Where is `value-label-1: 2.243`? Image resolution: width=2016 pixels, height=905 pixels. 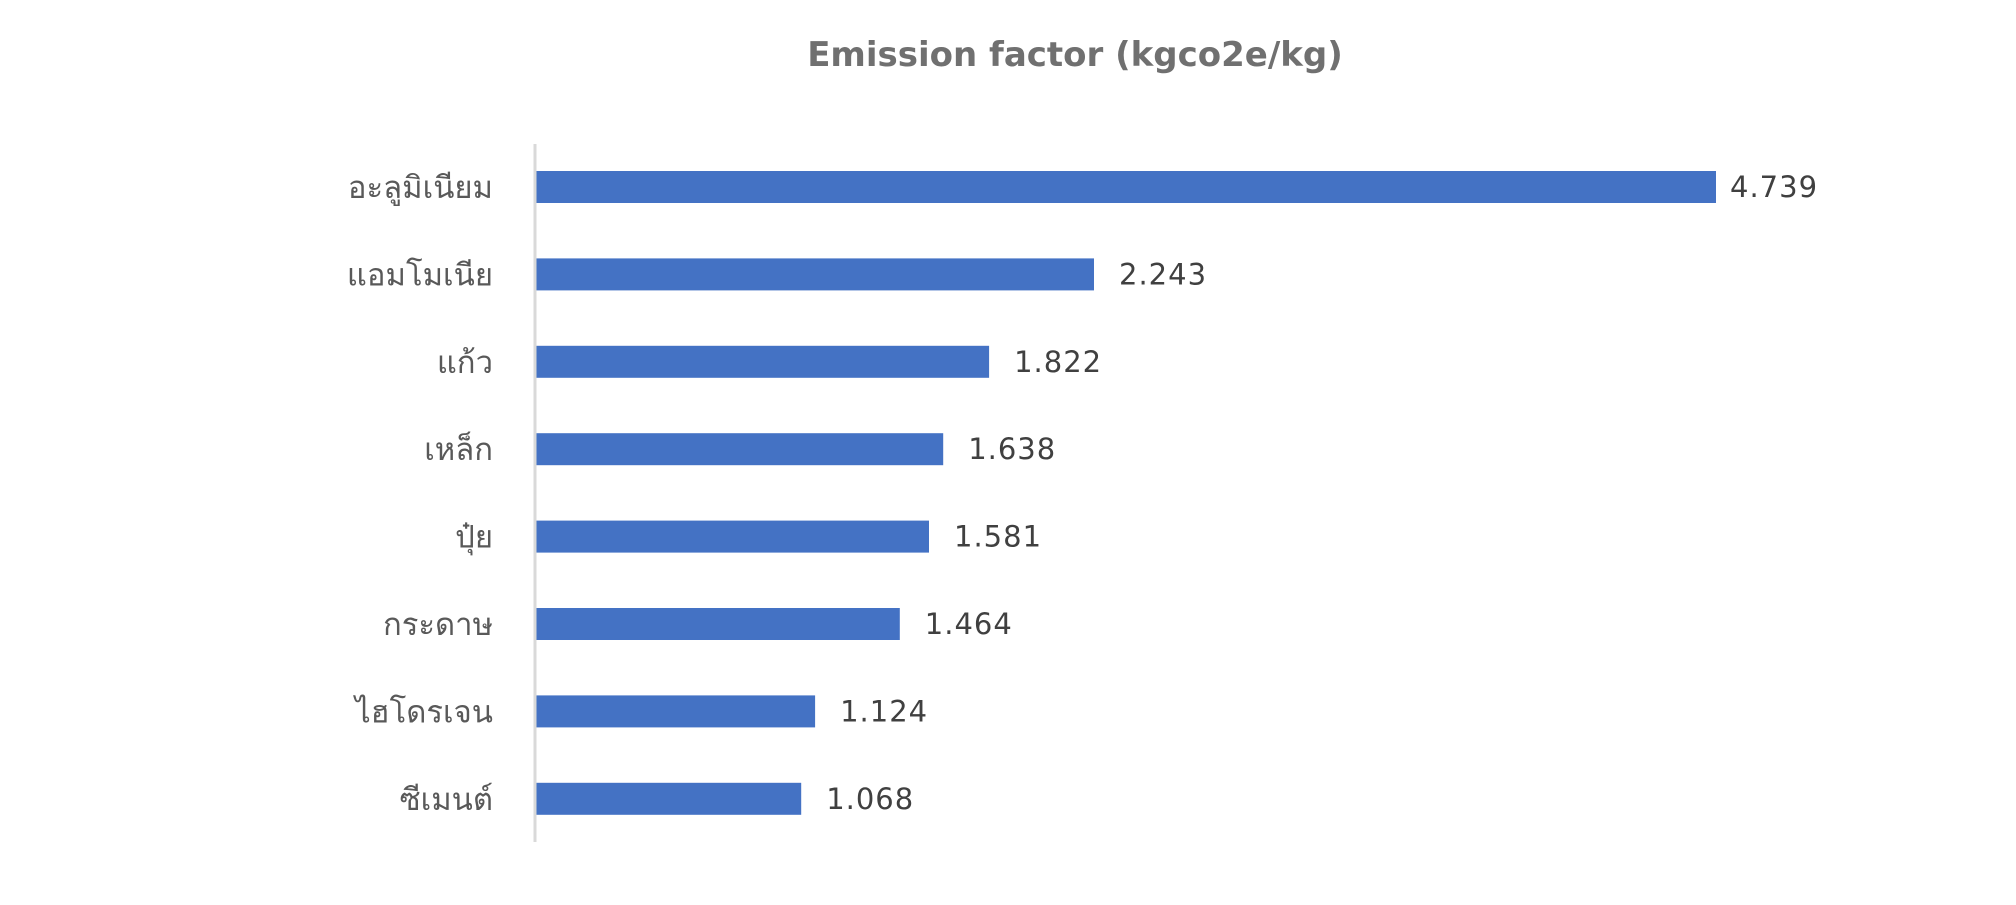
value-label-1: 2.243 is located at coordinates (1163, 274).